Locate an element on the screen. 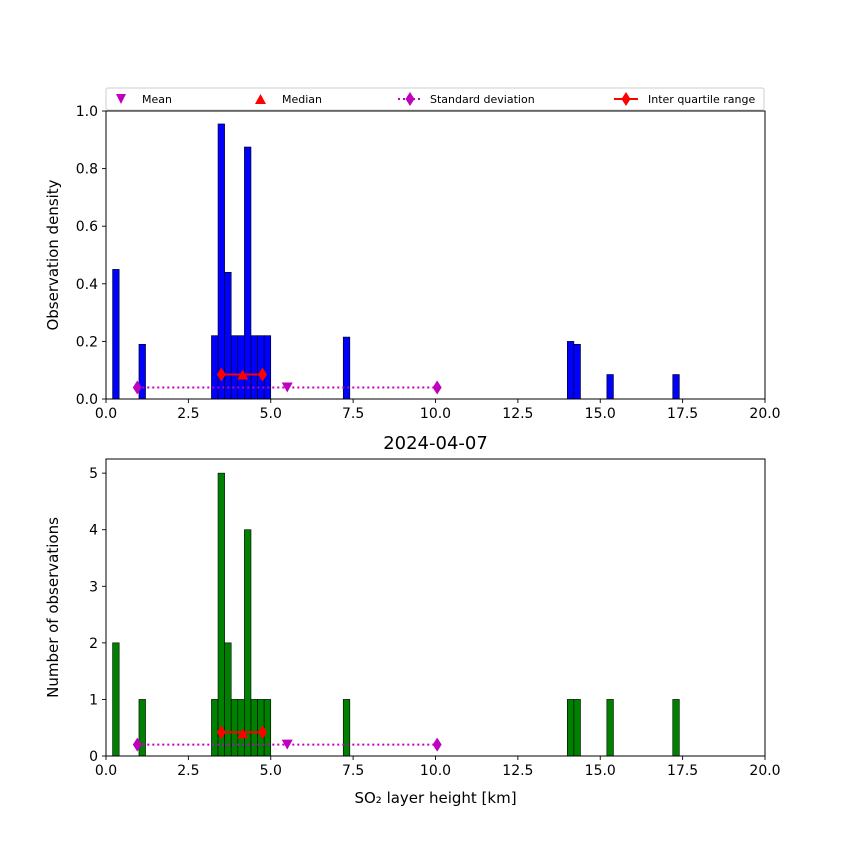 The height and width of the screenshot is (850, 850). y-tick-label: 0.4 is located at coordinates (87, 285).